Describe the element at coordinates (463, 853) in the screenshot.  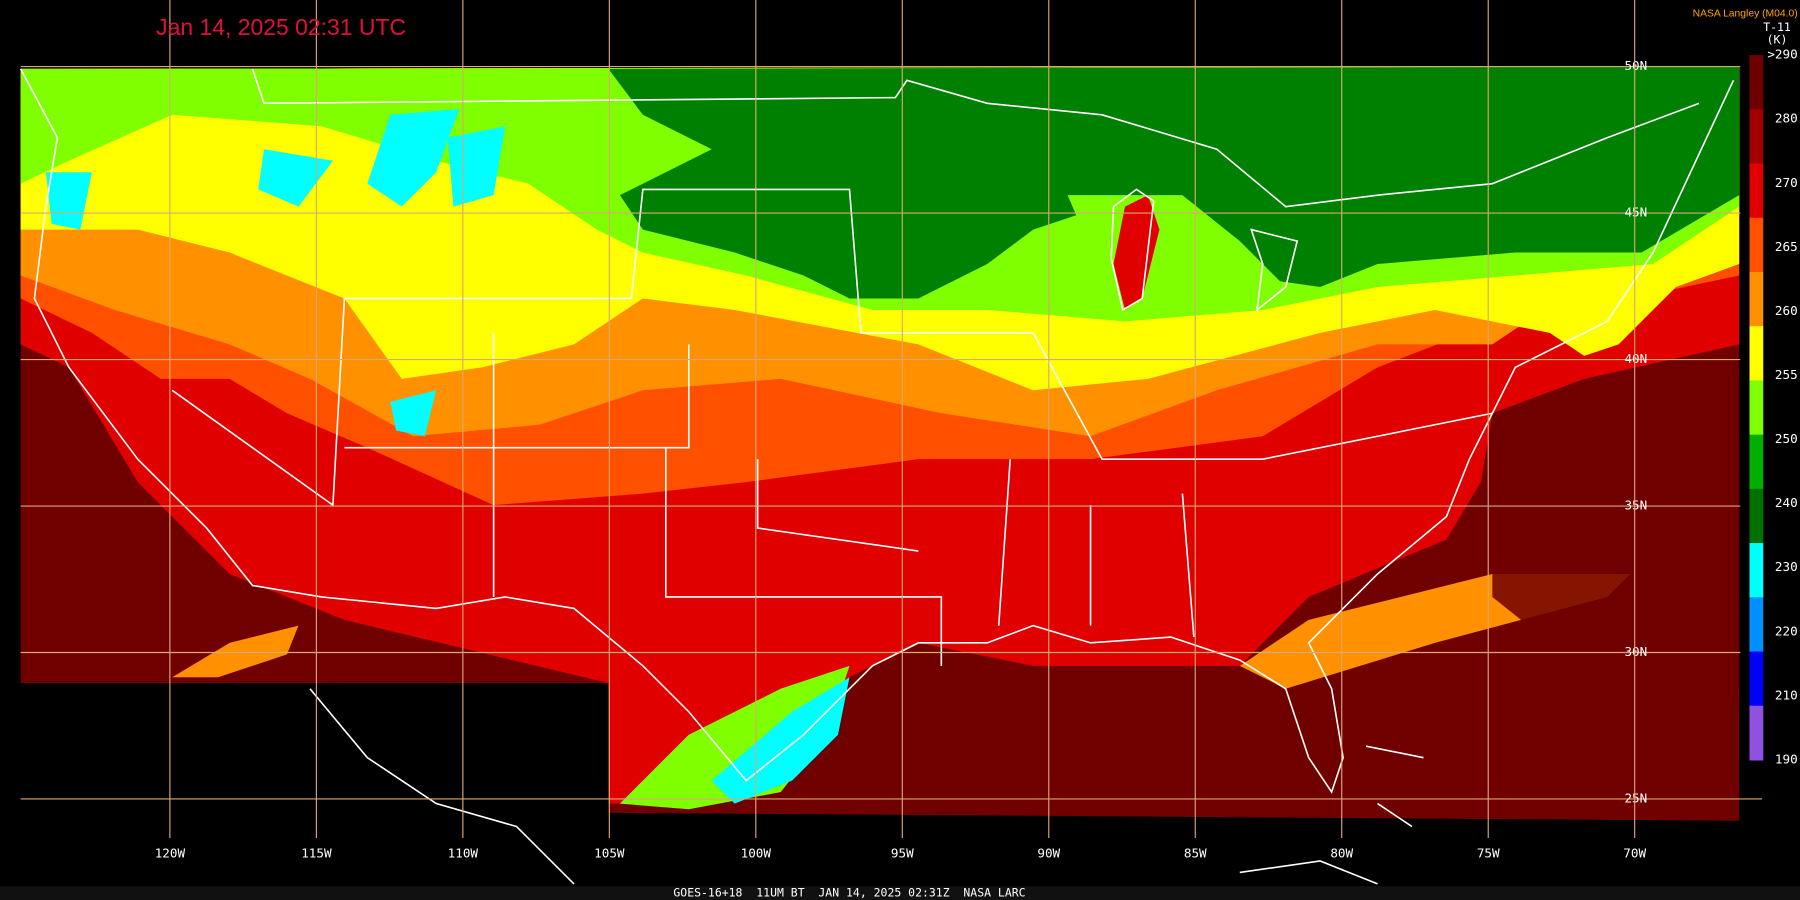
I see `longitude-label: 110W` at that location.